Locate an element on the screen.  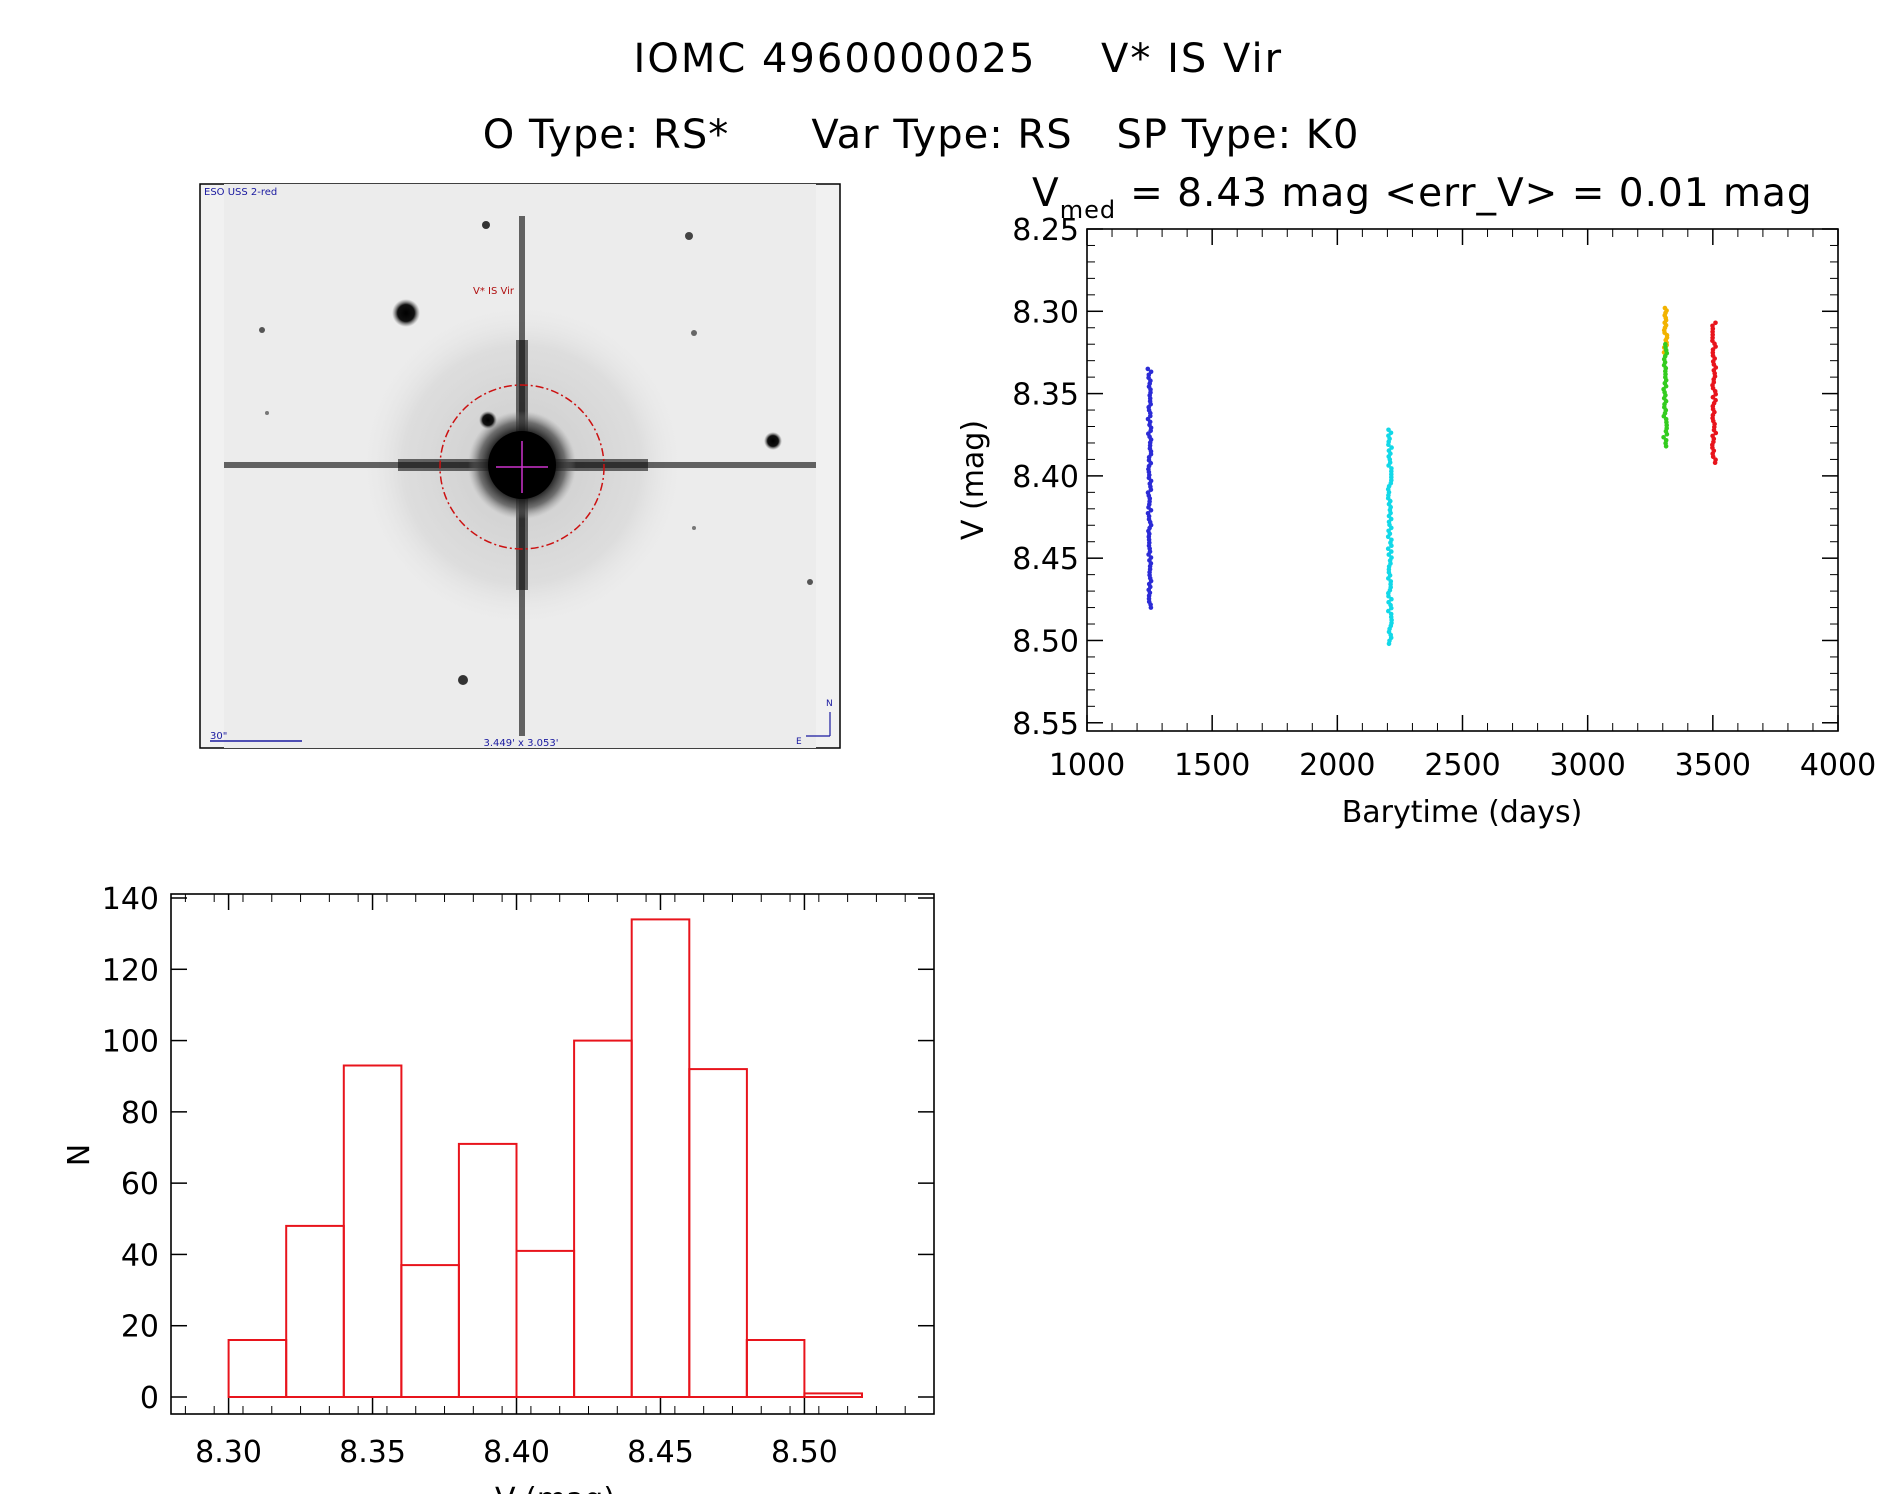
hist-xtick-label: 8.30 is located at coordinates (228, 1452).